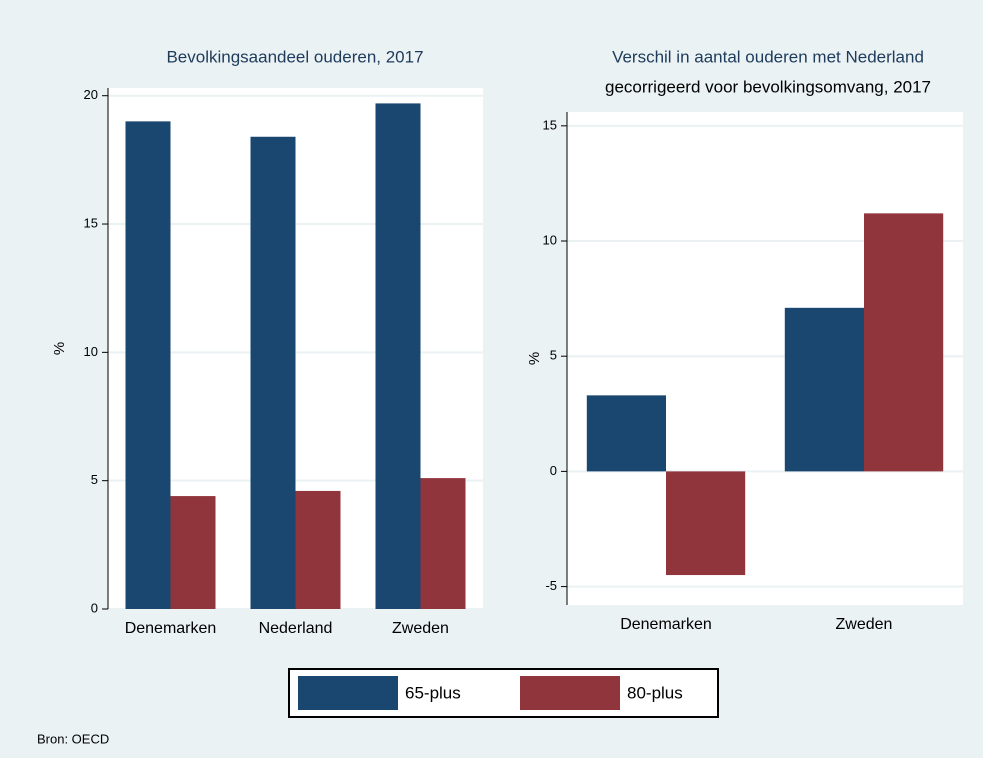 This screenshot has width=983, height=758. What do you see at coordinates (73, 738) in the screenshot?
I see `source: Bron: OECD` at bounding box center [73, 738].